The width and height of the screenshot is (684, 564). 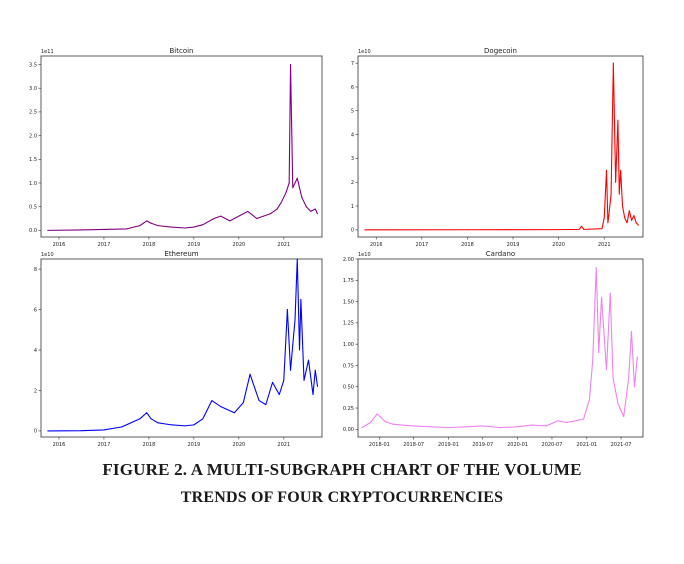 I want to click on subplot-title: Ethereum, so click(x=181, y=254).